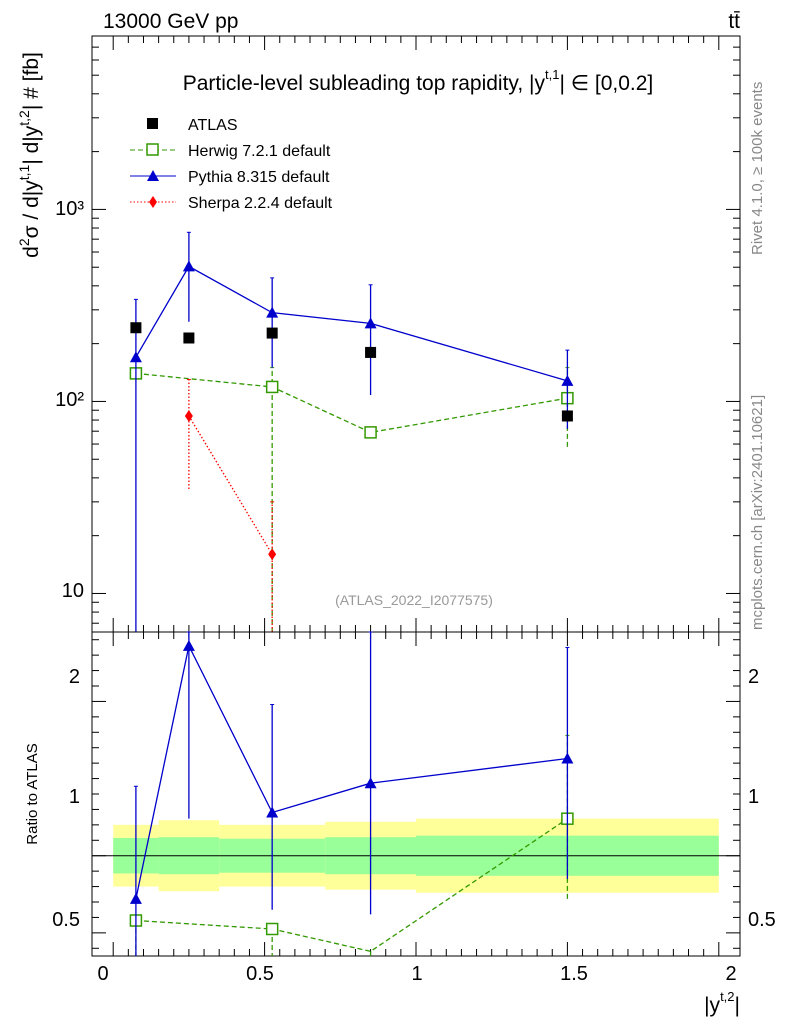  I want to click on mcplots-label: mcplots.cern.ch [arXiv:2401.10621], so click(757, 512).